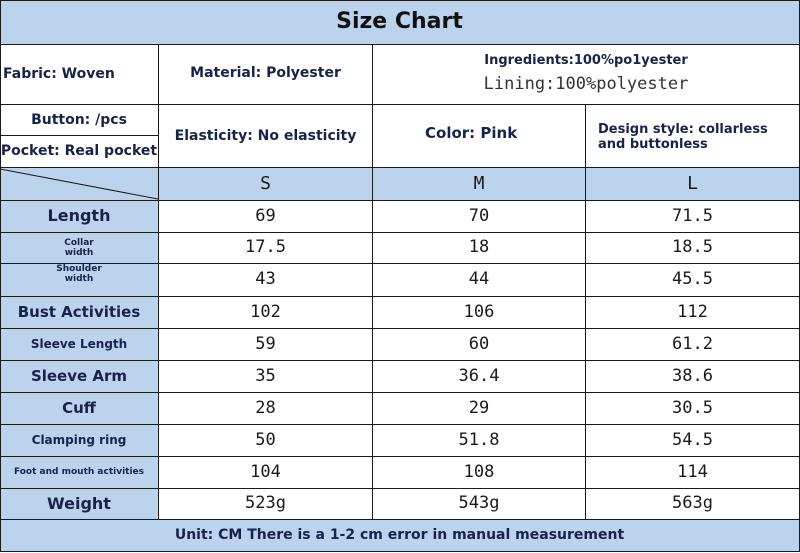 This screenshot has width=800, height=553. What do you see at coordinates (400, 22) in the screenshot?
I see `page-title: Size Chart` at bounding box center [400, 22].